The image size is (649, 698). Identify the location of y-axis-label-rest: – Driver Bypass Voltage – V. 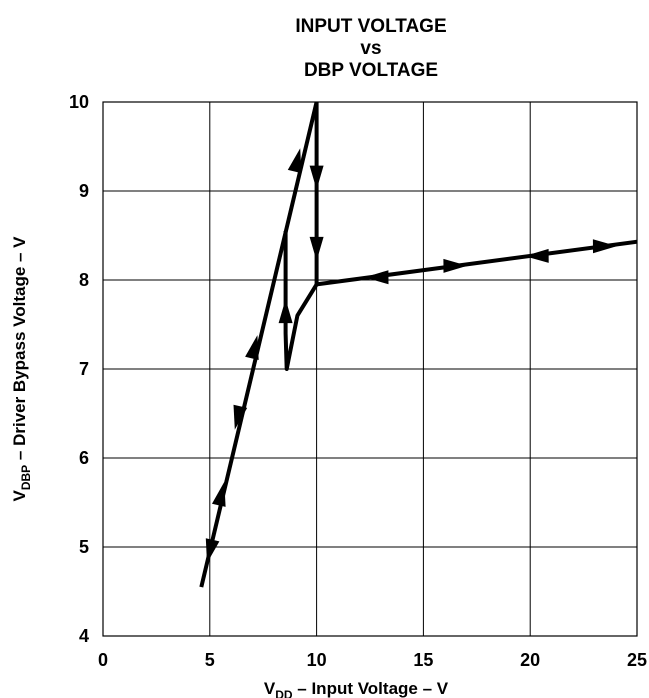
(19, 350).